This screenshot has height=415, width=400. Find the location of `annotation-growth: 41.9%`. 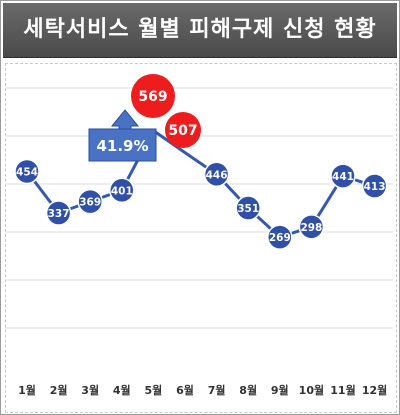

annotation-growth: 41.9% is located at coordinates (122, 135).